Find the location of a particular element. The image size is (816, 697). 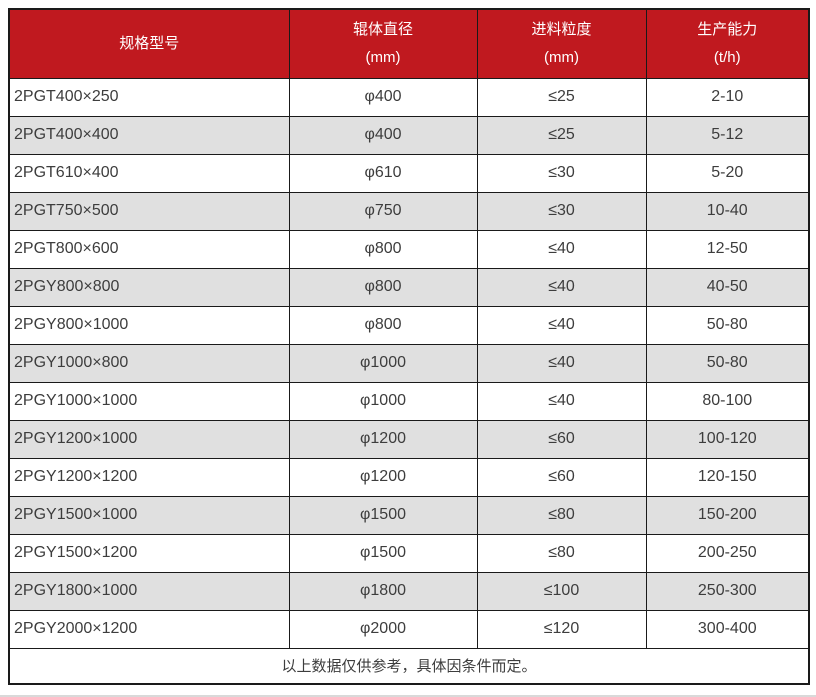

cell-model: 2PGT750×500 is located at coordinates (149, 211).